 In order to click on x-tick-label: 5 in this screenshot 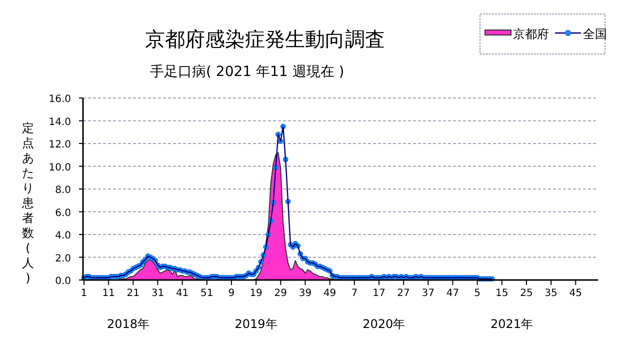, I will do `click(477, 293)`.